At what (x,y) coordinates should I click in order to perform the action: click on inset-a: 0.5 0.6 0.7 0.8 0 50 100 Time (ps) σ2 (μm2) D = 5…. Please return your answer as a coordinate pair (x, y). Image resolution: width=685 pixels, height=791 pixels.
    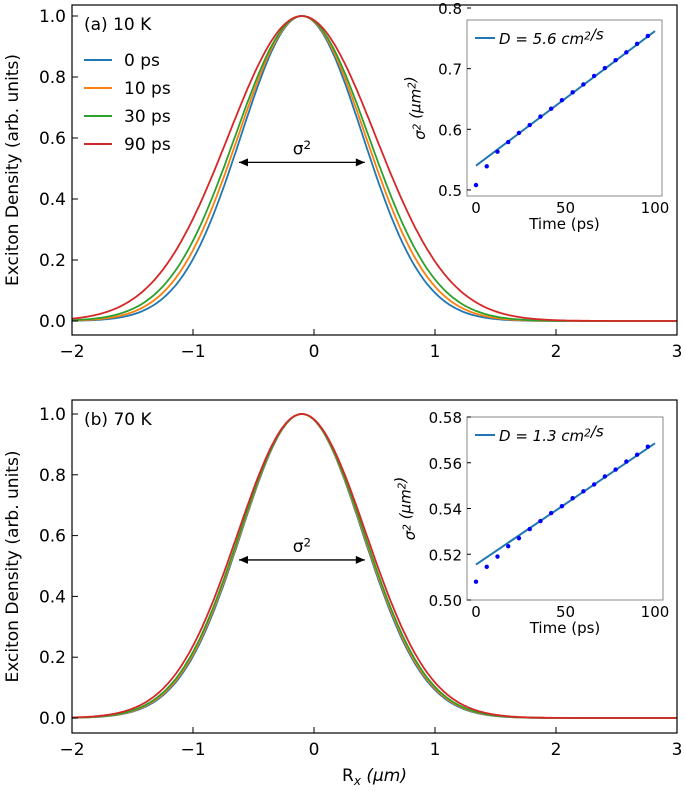
    Looking at the image, I should click on (536, 116).